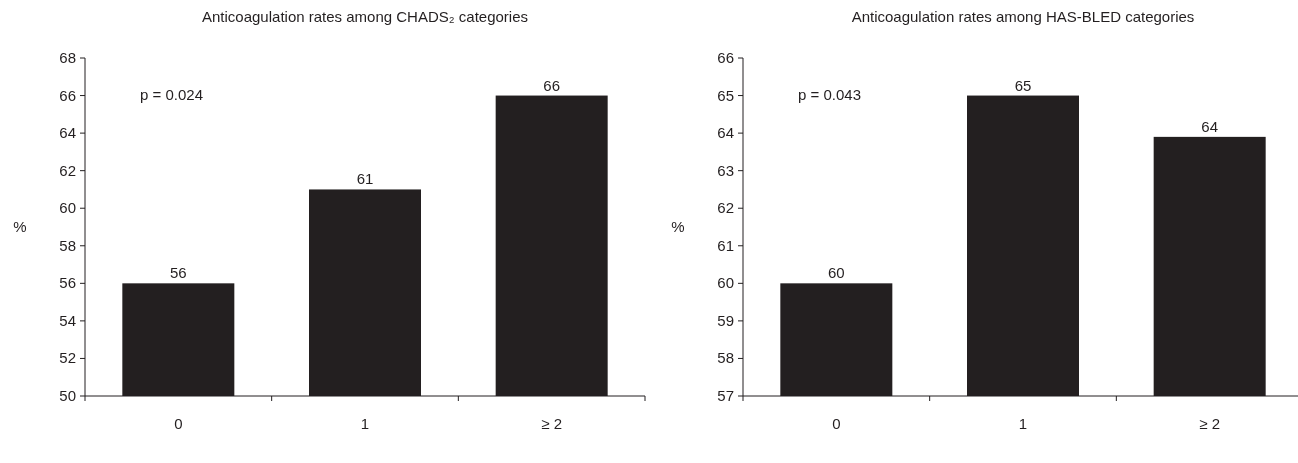 The height and width of the screenshot is (463, 1298). What do you see at coordinates (1023, 16) in the screenshot?
I see `chart-title: Anticoagulation rates among HAS-BLED categories` at bounding box center [1023, 16].